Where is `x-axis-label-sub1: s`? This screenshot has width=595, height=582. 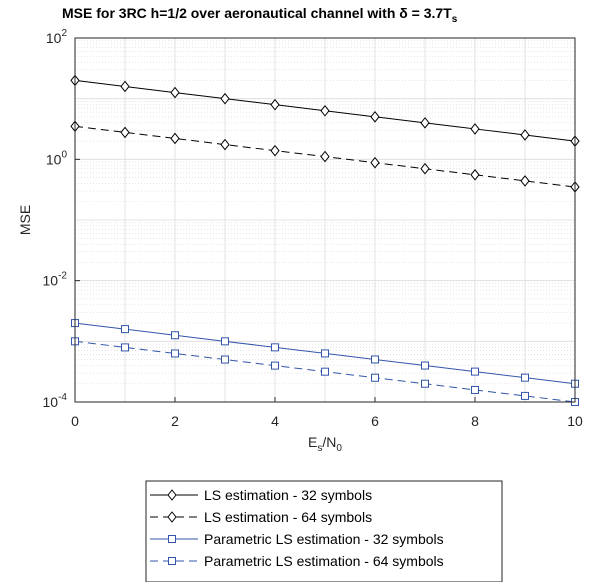
x-axis-label-sub1: s is located at coordinates (319, 448).